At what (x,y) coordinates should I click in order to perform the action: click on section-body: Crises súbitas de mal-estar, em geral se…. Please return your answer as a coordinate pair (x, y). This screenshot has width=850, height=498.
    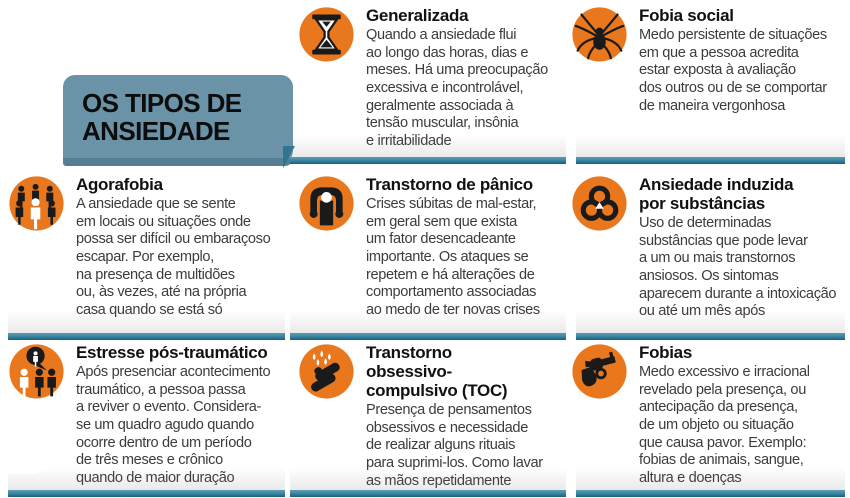
    Looking at the image, I should click on (453, 257).